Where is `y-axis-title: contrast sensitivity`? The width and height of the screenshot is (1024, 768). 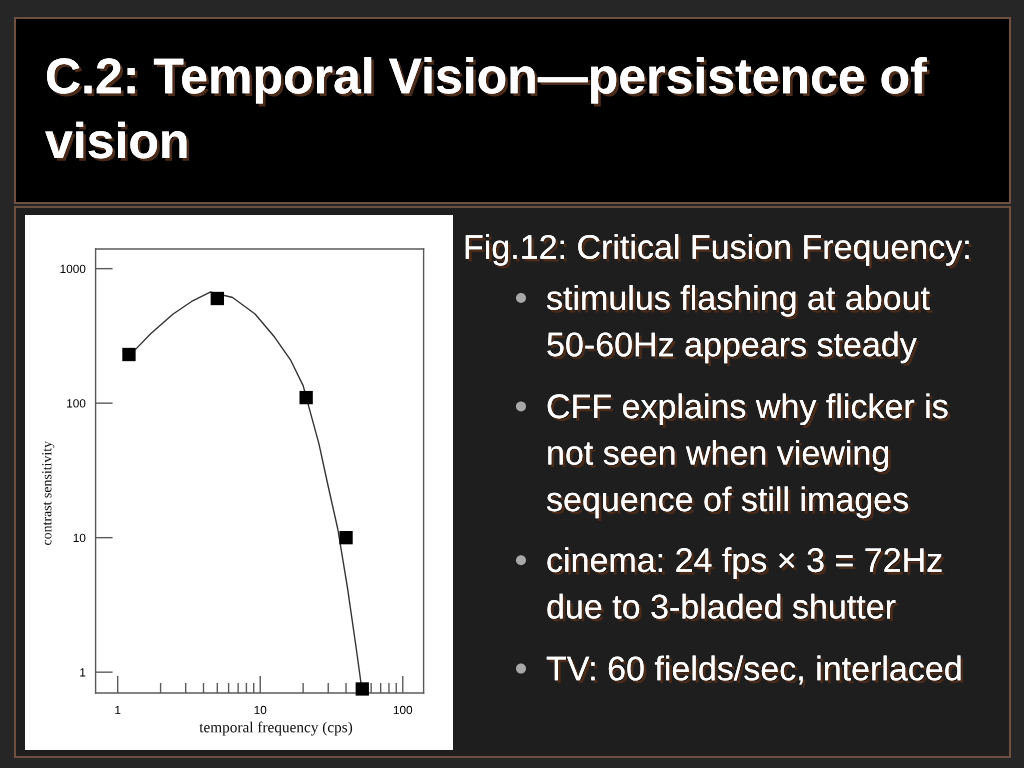
y-axis-title: contrast sensitivity is located at coordinates (48, 492).